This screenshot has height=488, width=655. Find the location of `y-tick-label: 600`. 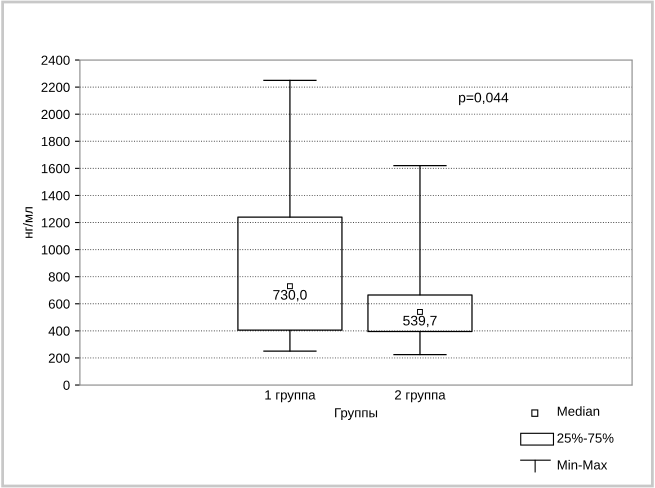

y-tick-label: 600 is located at coordinates (59, 304).